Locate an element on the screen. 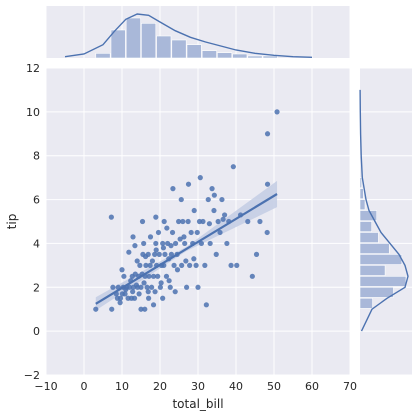 The image size is (419, 420). y-tick-label: 2 is located at coordinates (36, 287).